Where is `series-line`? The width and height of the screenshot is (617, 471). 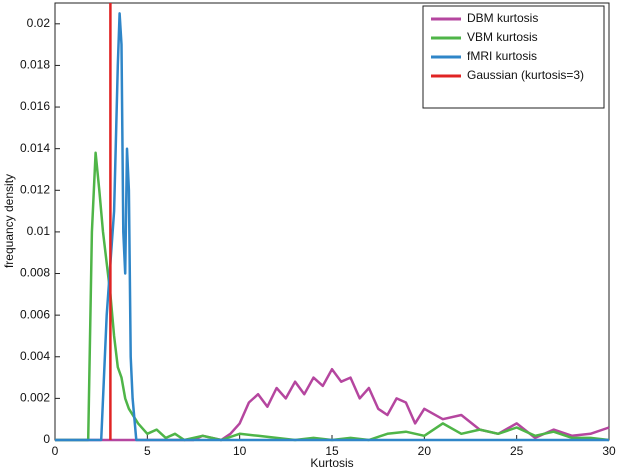
series-line is located at coordinates (332, 404).